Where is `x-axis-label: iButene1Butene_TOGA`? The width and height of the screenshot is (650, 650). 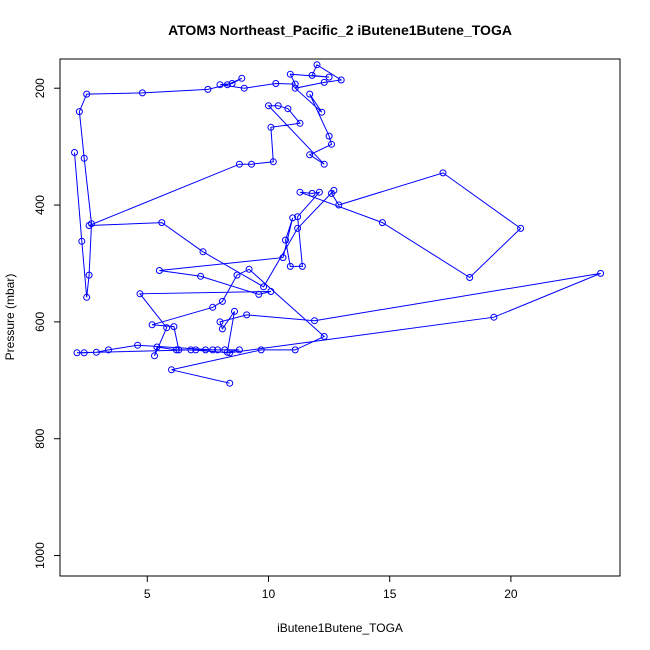
x-axis-label: iButene1Butene_TOGA is located at coordinates (340, 628).